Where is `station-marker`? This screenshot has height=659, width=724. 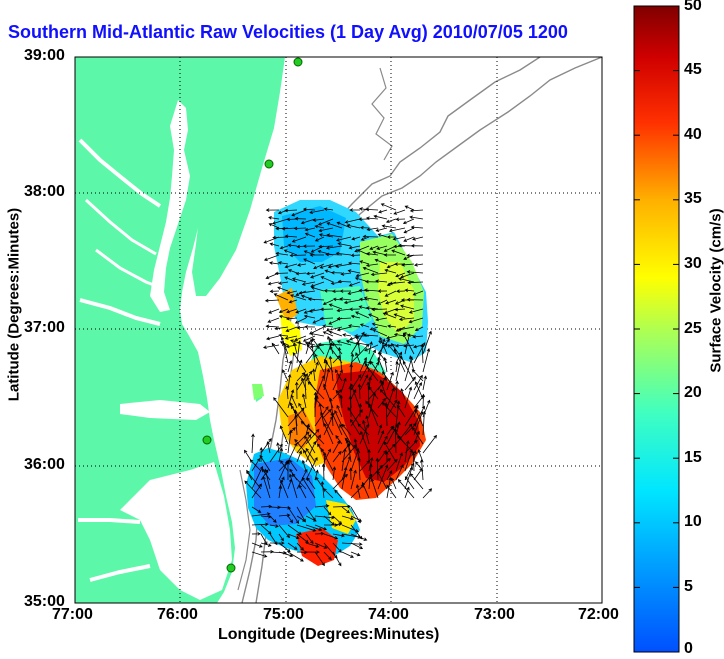
station-marker is located at coordinates (298, 62).